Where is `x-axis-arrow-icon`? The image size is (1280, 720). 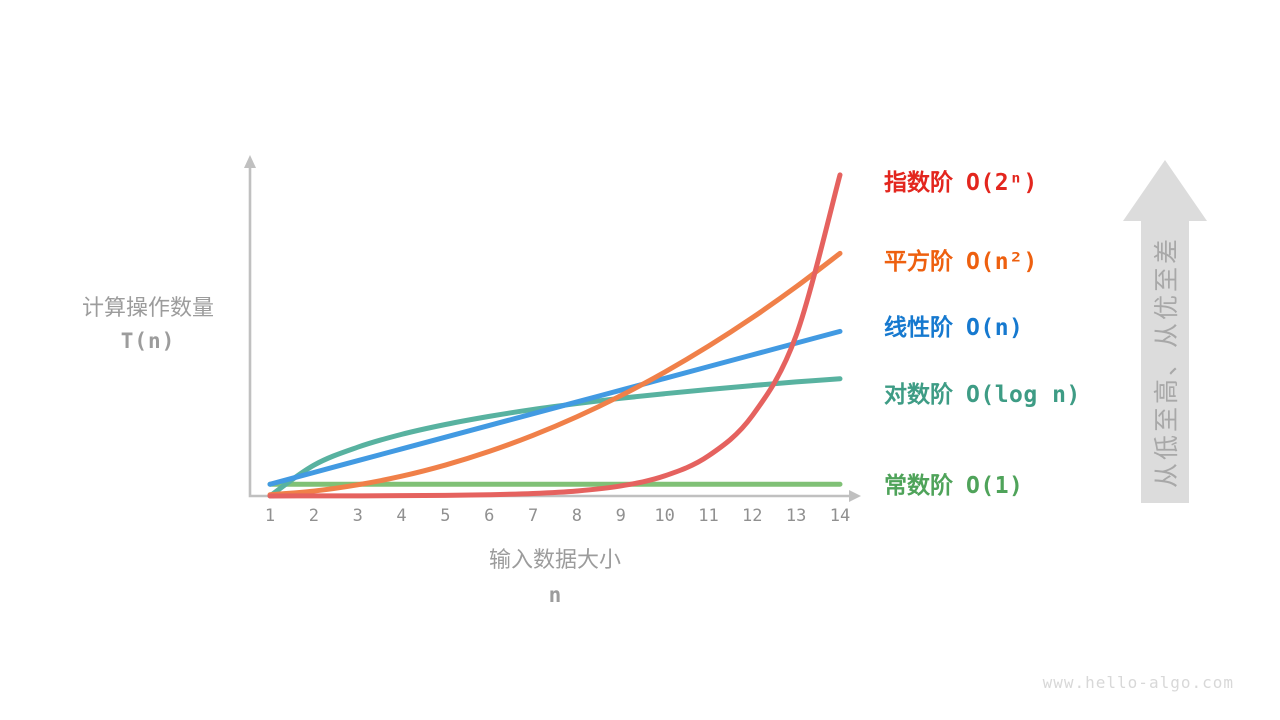 x-axis-arrow-icon is located at coordinates (855, 496).